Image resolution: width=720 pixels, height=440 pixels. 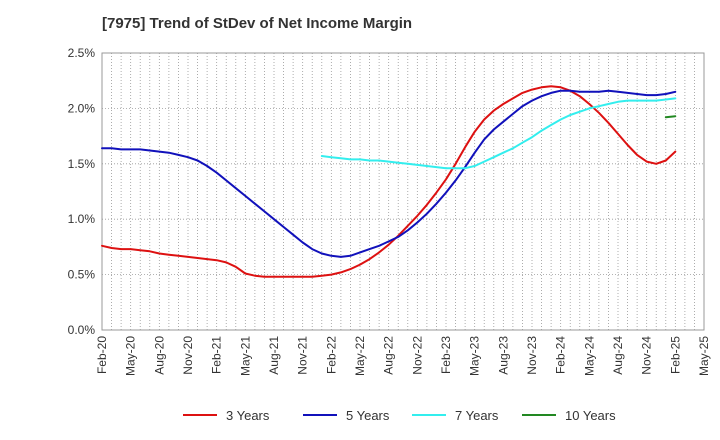 I want to click on series-line-7-years, so click(x=498, y=133).